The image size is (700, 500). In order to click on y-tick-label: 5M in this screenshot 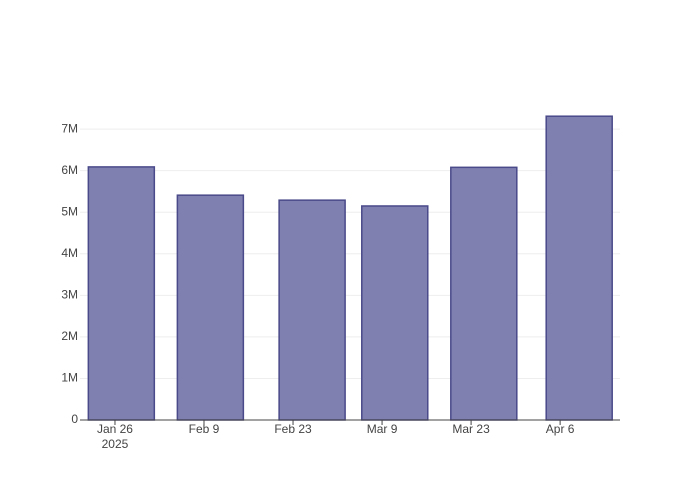, I will do `click(69, 211)`.